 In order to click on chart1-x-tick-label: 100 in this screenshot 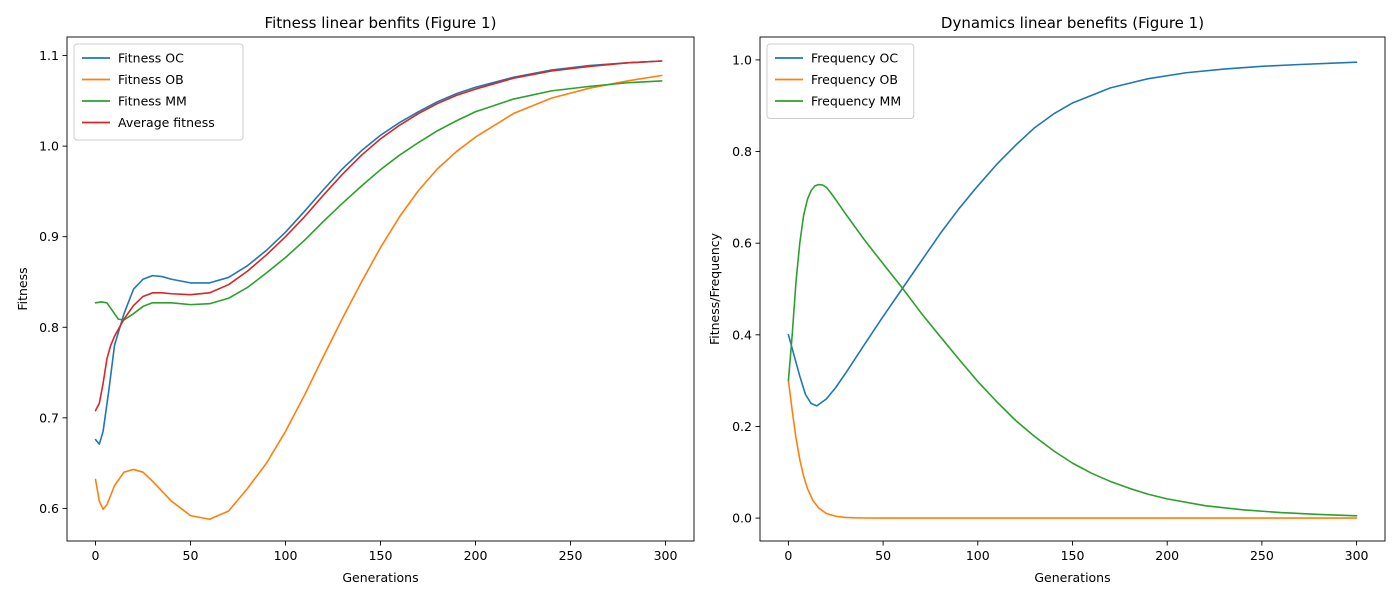, I will do `click(978, 555)`.